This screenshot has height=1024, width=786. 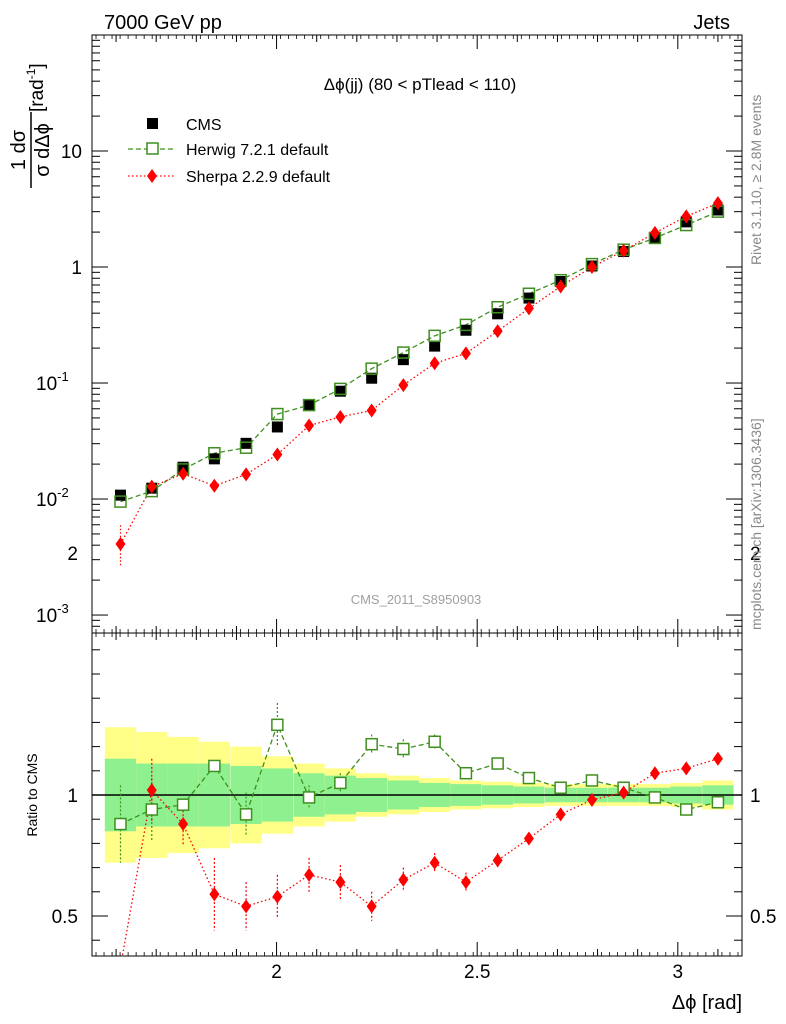 What do you see at coordinates (416, 599) in the screenshot?
I see `analysis-watermark: CMS_2011_S8950903` at bounding box center [416, 599].